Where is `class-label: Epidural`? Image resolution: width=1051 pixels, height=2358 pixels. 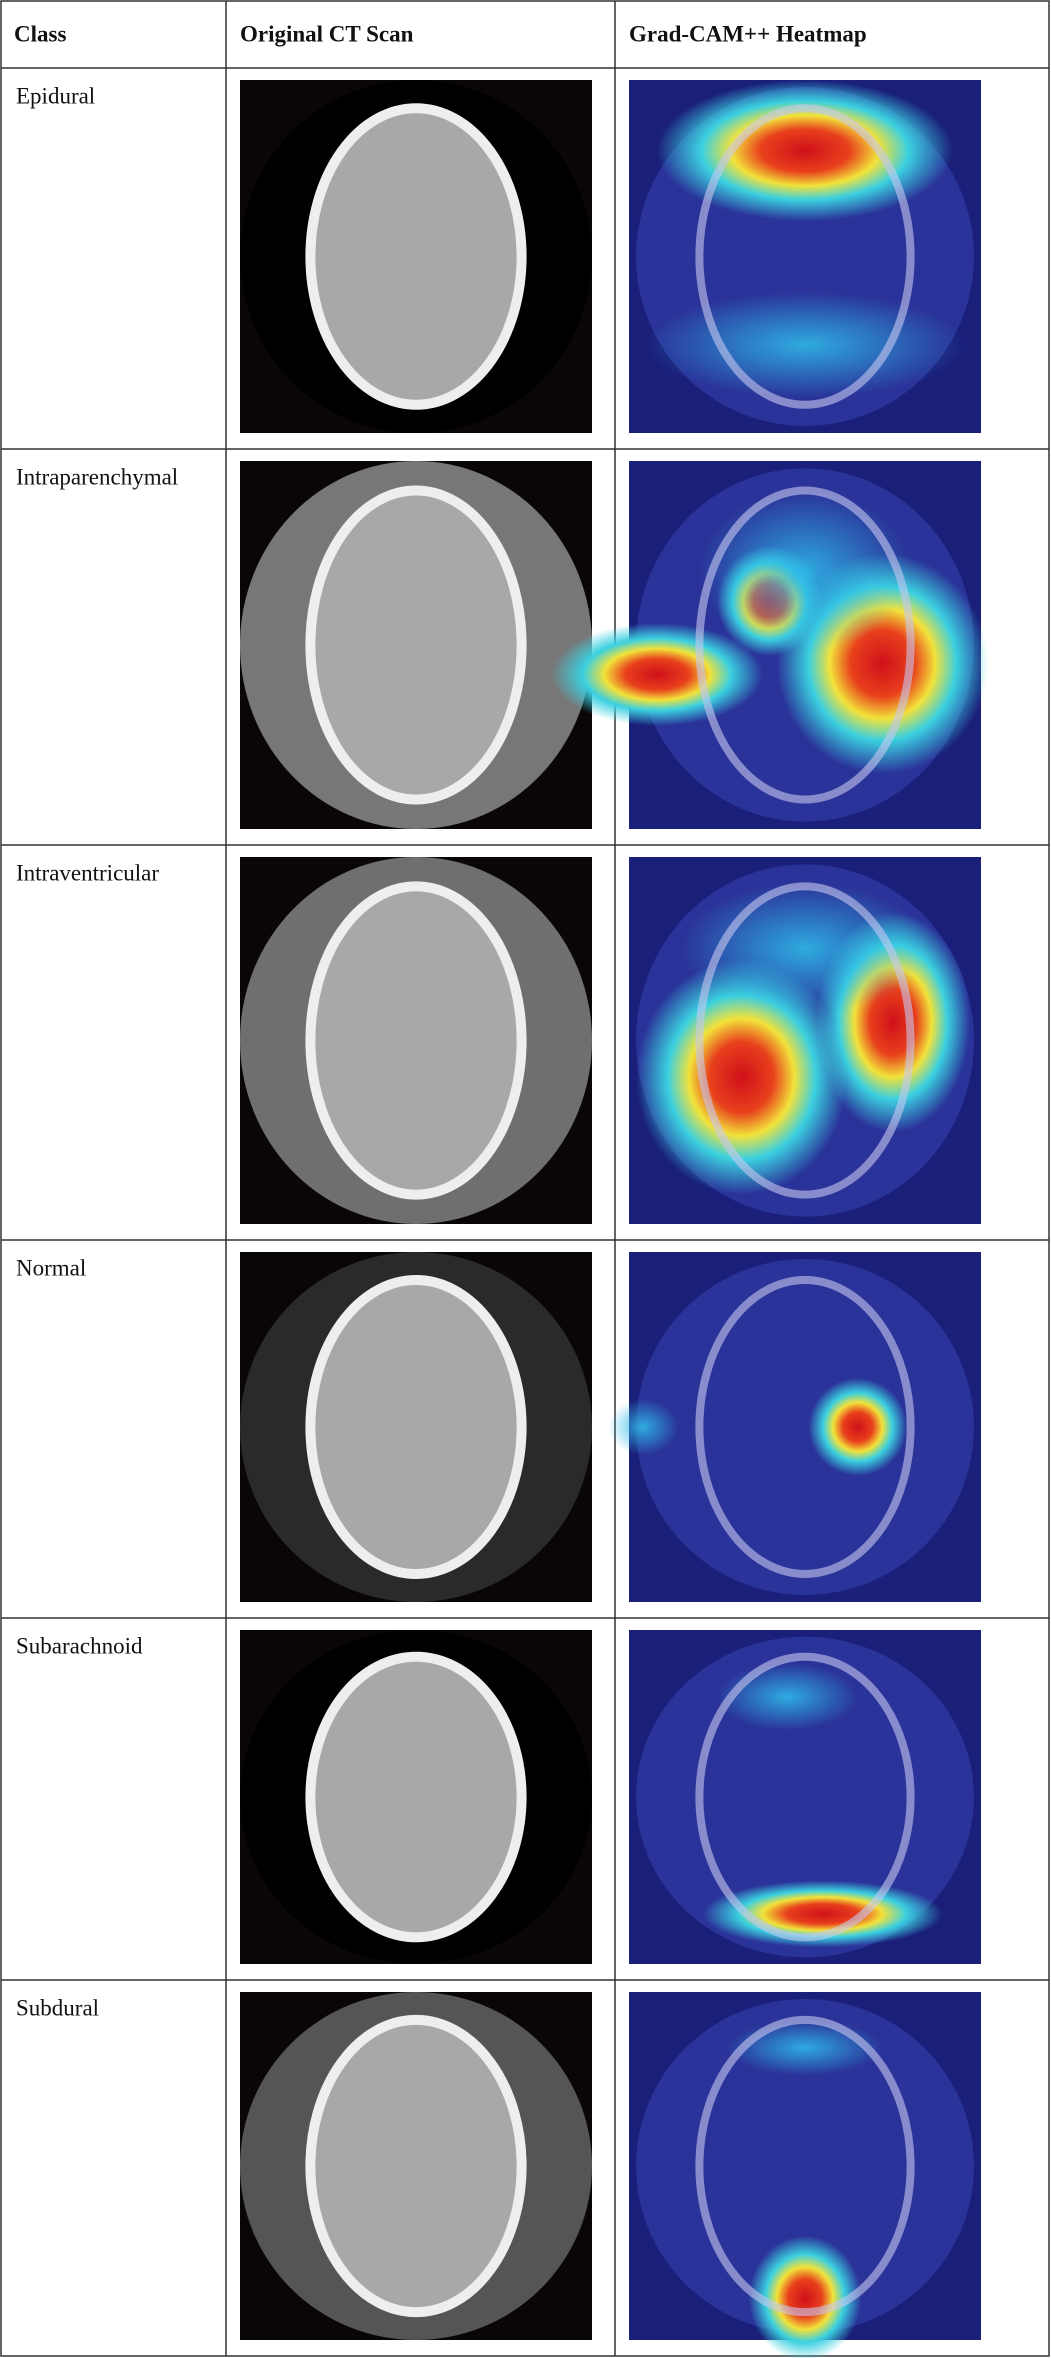
class-label: Epidural is located at coordinates (55, 95).